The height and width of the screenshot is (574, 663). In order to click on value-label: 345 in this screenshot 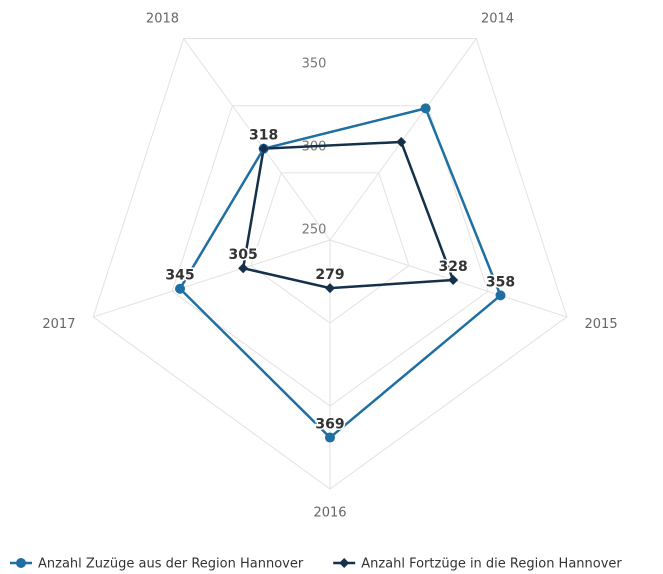, I will do `click(179, 276)`.